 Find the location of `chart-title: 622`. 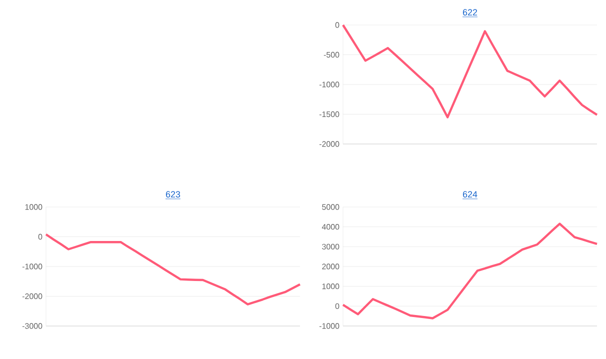

chart-title: 622 is located at coordinates (470, 12).